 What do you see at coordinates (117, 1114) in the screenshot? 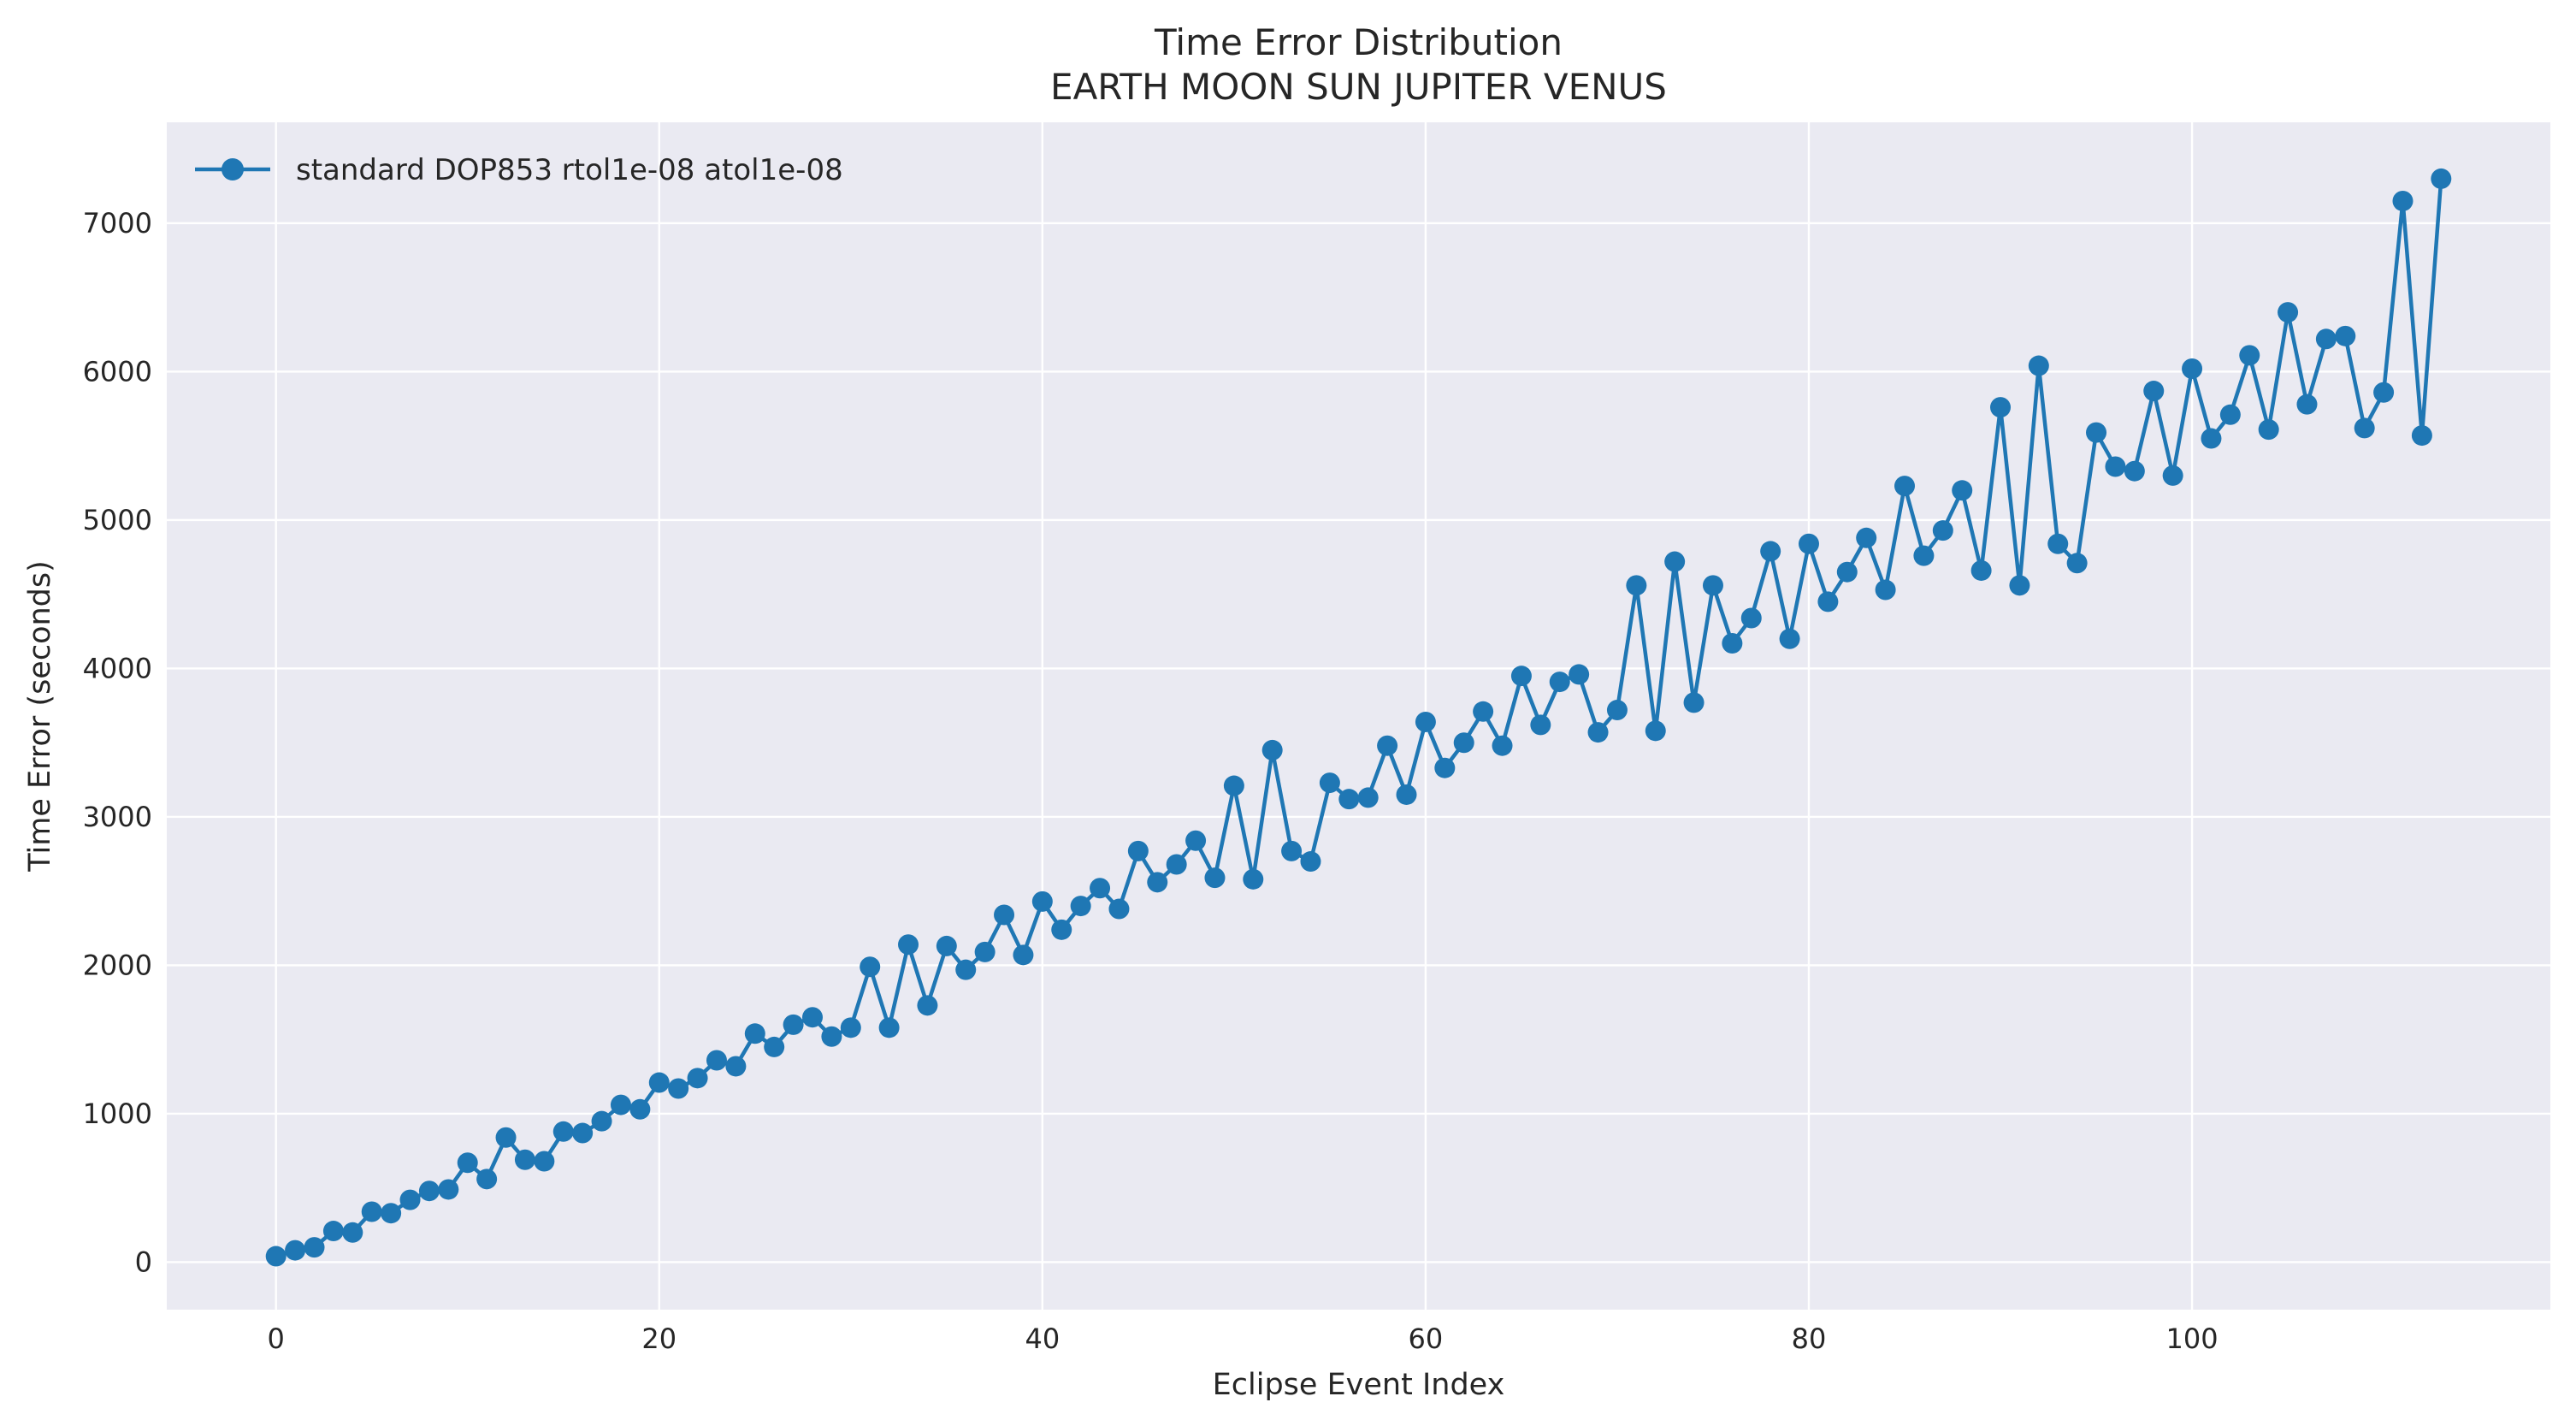
I see `y-tick-label: 1000` at bounding box center [117, 1114].